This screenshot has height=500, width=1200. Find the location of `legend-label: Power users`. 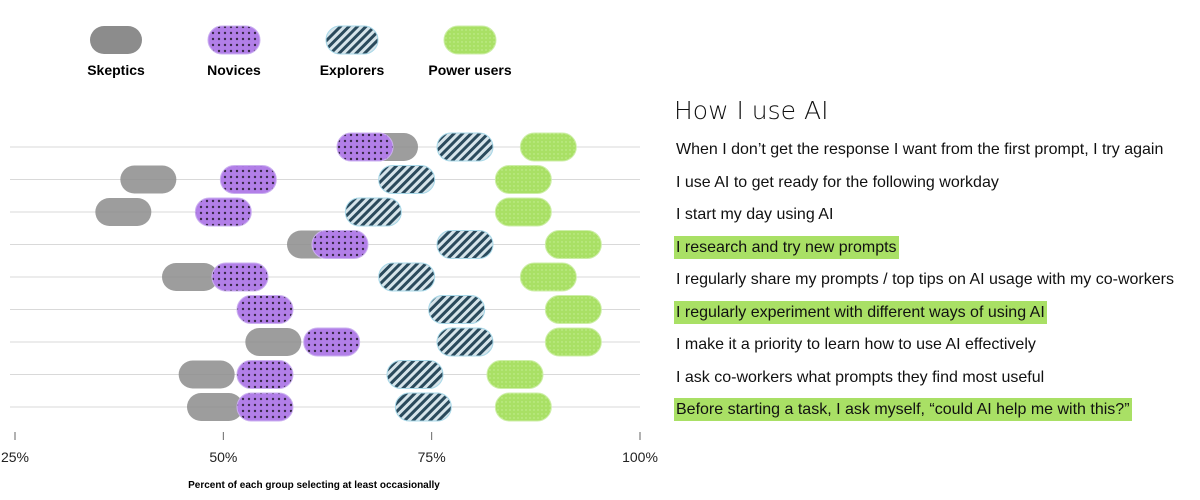

legend-label: Power users is located at coordinates (469, 70).